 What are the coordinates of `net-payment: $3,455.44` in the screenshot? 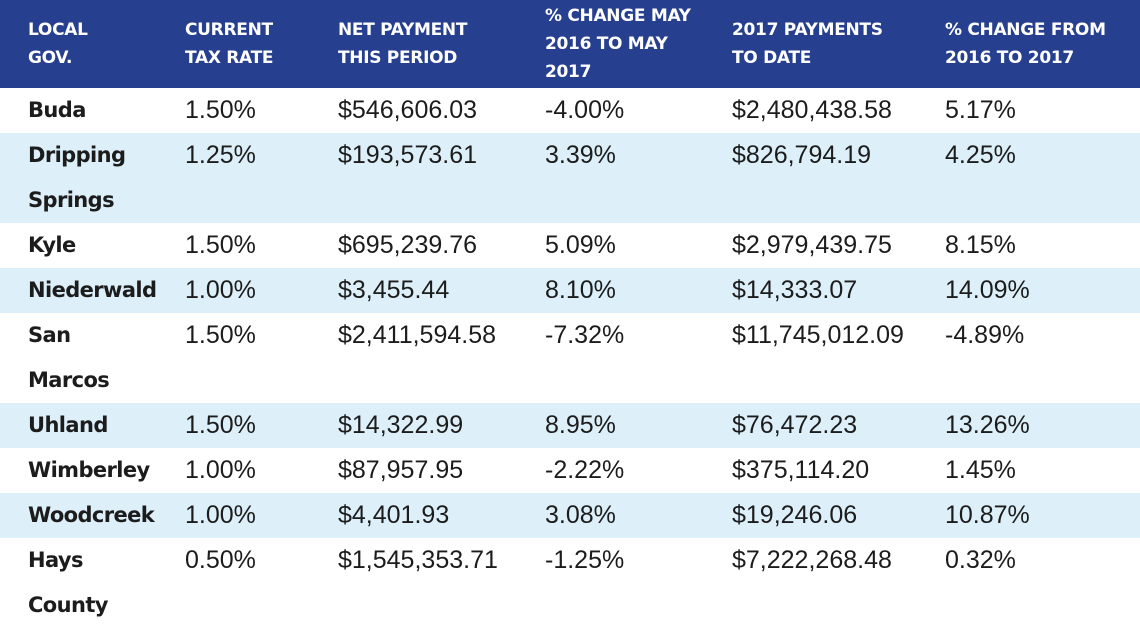 It's located at (394, 290).